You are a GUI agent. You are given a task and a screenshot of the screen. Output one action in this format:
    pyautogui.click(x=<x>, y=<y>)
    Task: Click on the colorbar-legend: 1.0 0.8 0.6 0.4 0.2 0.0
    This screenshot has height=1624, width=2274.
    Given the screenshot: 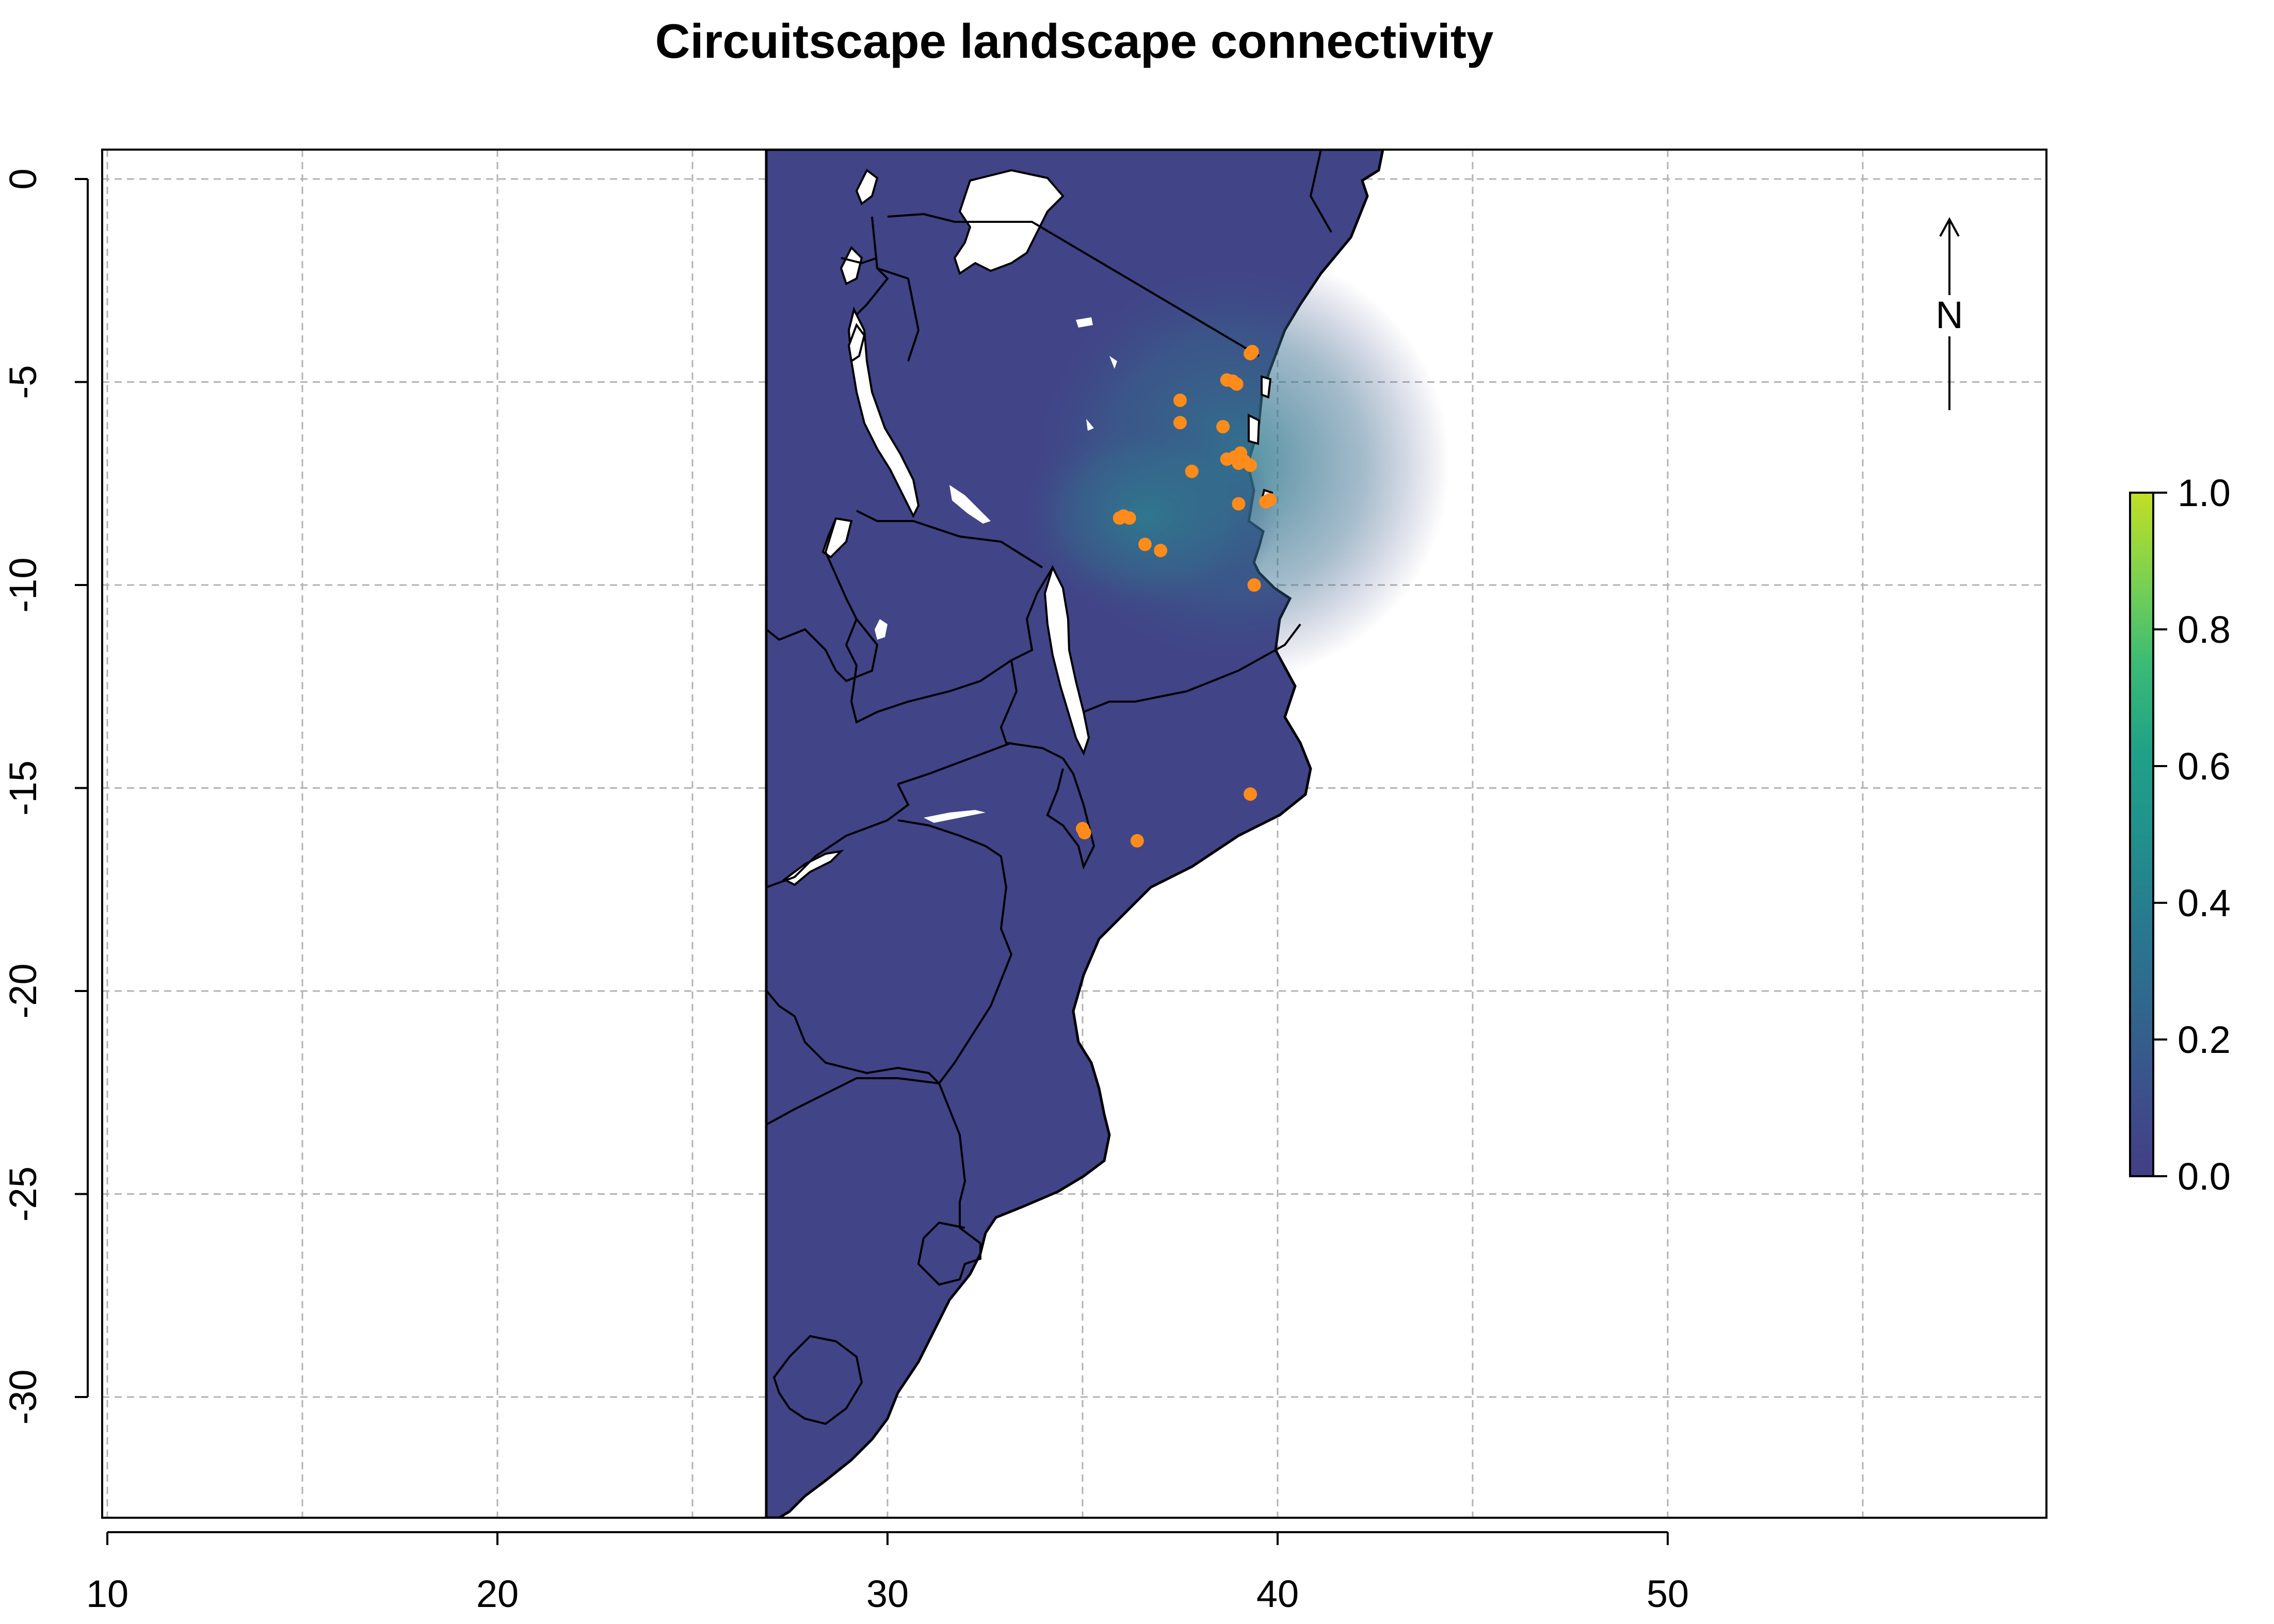 What is the action you would take?
    pyautogui.click(x=2180, y=835)
    